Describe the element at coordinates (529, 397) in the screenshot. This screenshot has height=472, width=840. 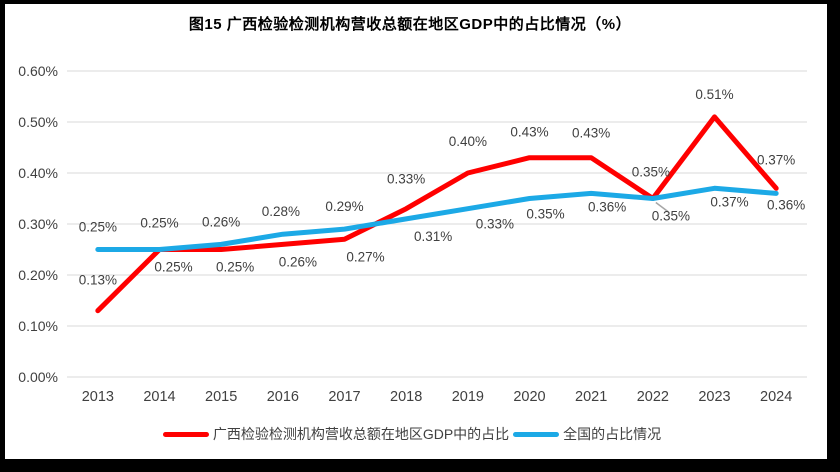
I see `x-tick-label: 2020` at that location.